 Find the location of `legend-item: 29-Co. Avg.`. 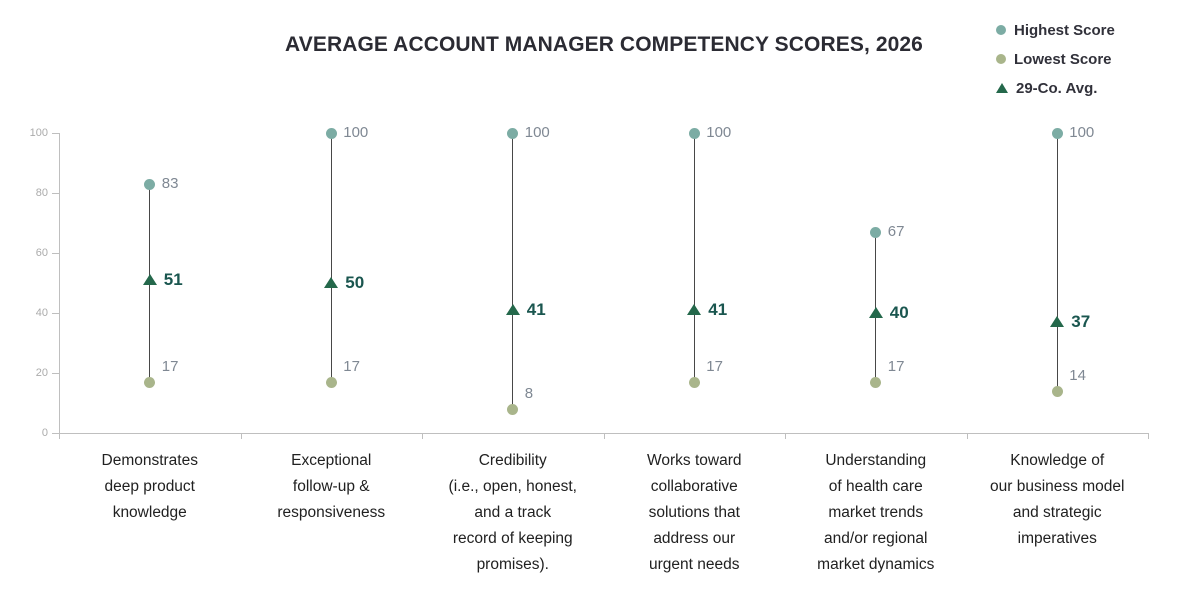

legend-item: 29-Co. Avg. is located at coordinates (1055, 88).